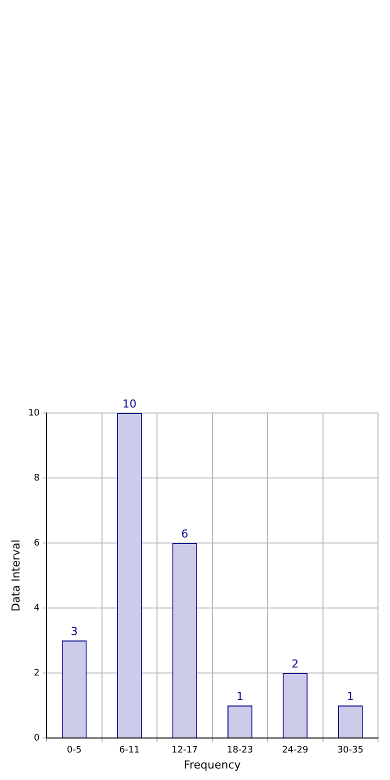  Describe the element at coordinates (74, 631) in the screenshot. I see `data-label: 3` at that location.